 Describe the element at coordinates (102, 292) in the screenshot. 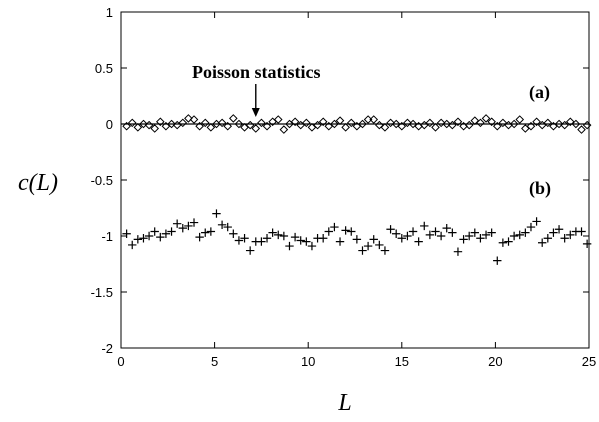

I see `y-tick-label: -1.5` at that location.